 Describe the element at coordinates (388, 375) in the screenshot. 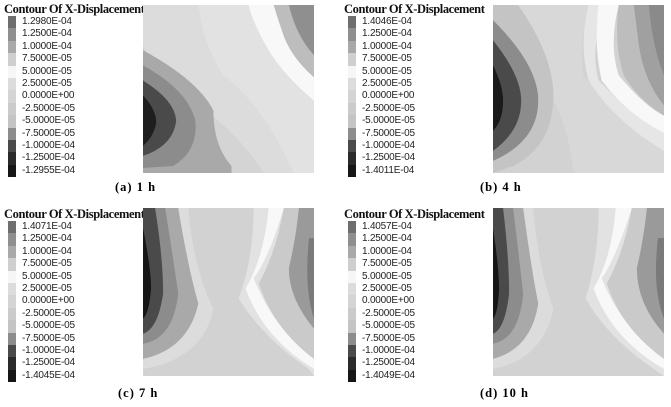

I see `legend-tick-label: -1.4049E-04` at that location.